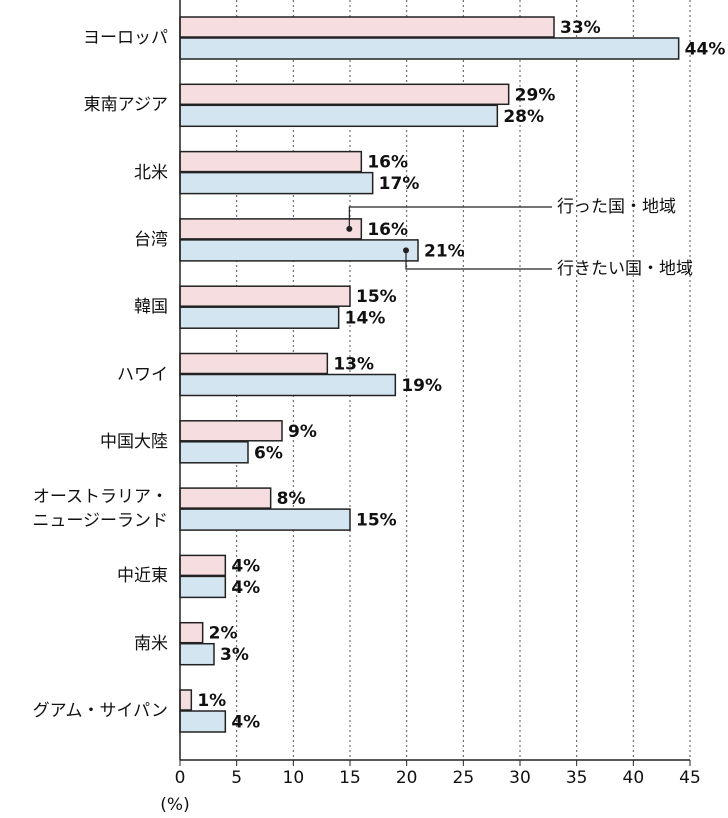 The image size is (728, 818). What do you see at coordinates (625, 269) in the screenshot?
I see `legend-label: 行きたい国・地域` at bounding box center [625, 269].